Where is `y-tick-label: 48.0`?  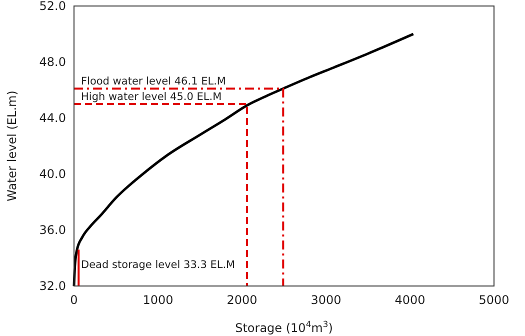 y-tick-label: 48.0 is located at coordinates (52, 62).